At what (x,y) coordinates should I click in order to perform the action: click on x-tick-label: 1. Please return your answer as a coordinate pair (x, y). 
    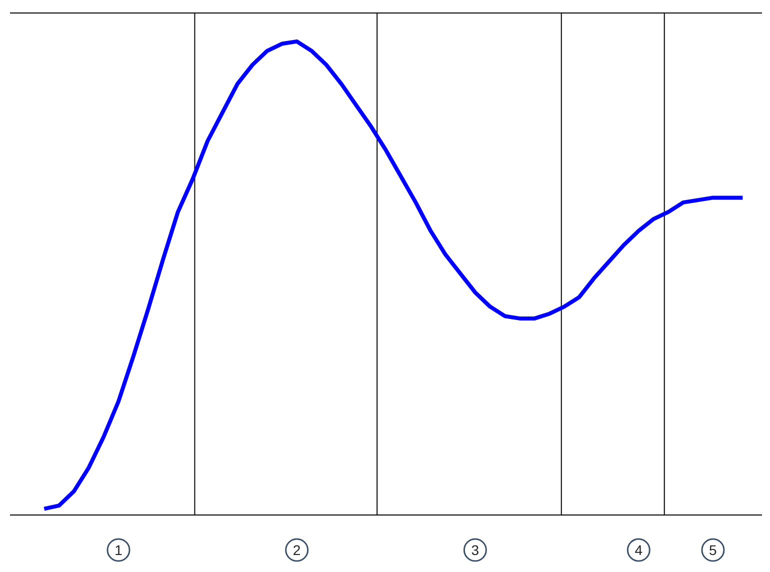
    Looking at the image, I should click on (118, 550).